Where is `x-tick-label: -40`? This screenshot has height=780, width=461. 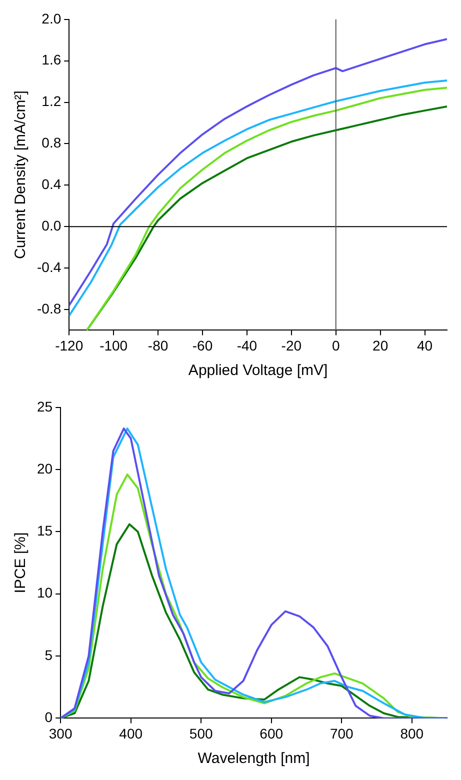
x-tick-label: -40 is located at coordinates (247, 345).